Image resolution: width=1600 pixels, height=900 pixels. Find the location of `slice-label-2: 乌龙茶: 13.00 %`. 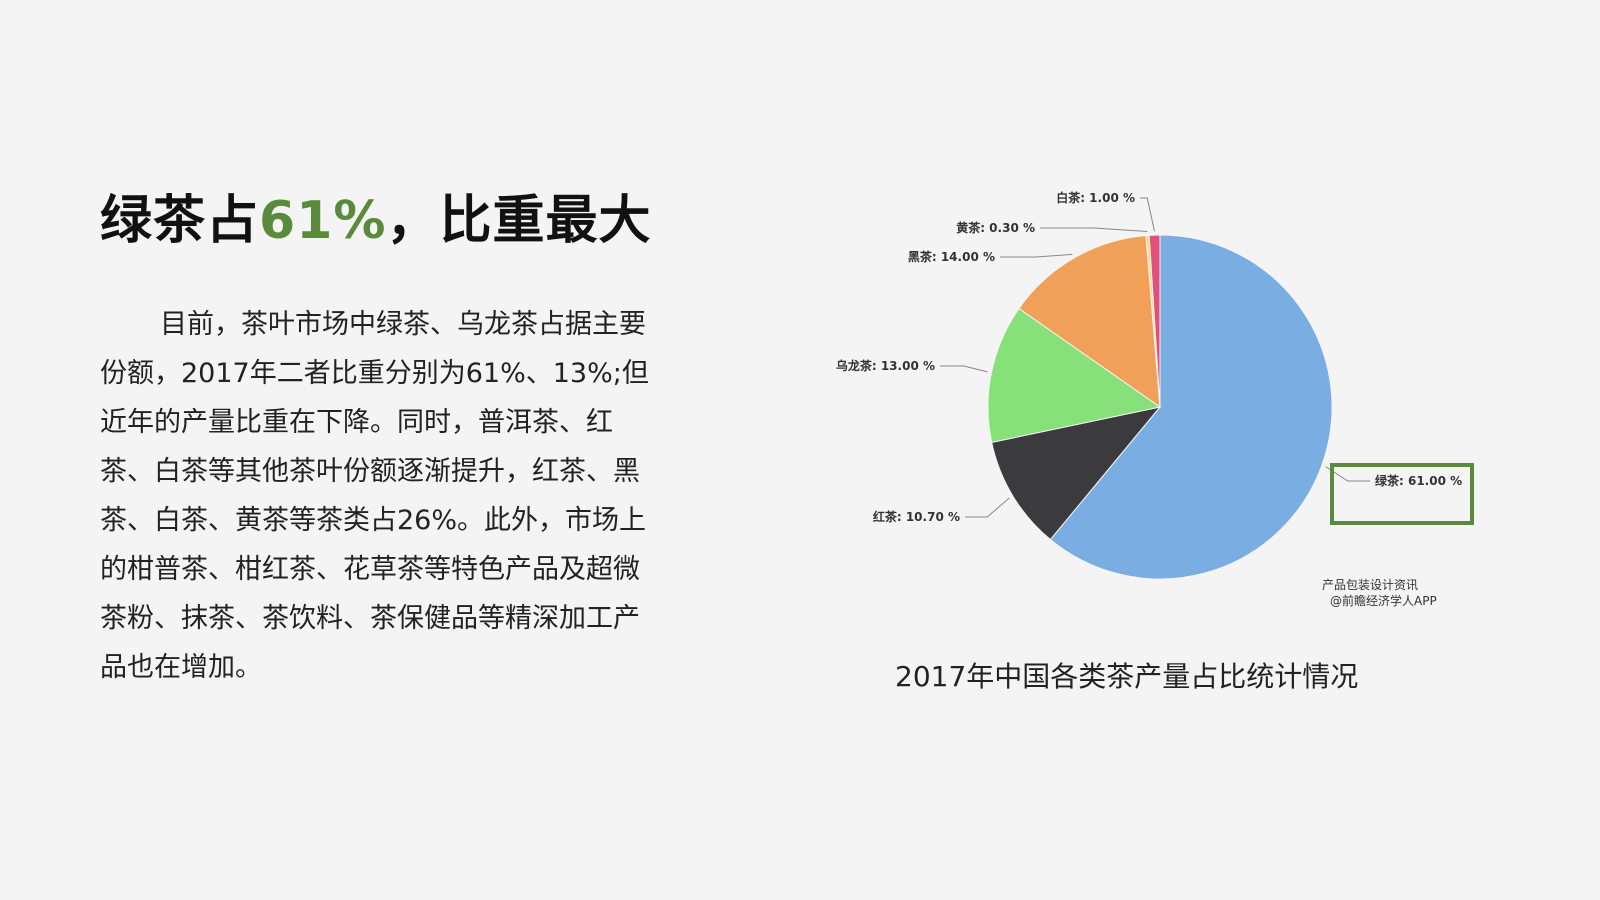

slice-label-2: 乌龙茶: 13.00 % is located at coordinates (885, 365).